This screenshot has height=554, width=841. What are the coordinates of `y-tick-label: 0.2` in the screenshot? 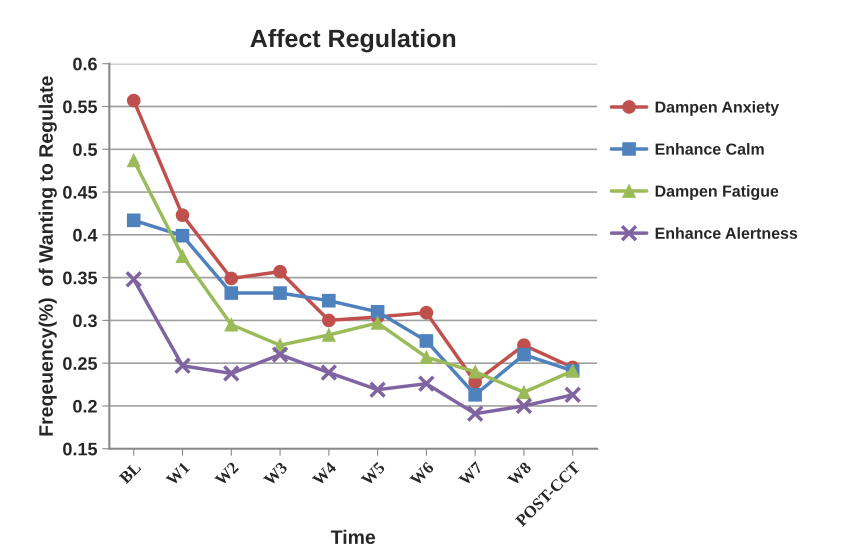 It's located at (85, 406).